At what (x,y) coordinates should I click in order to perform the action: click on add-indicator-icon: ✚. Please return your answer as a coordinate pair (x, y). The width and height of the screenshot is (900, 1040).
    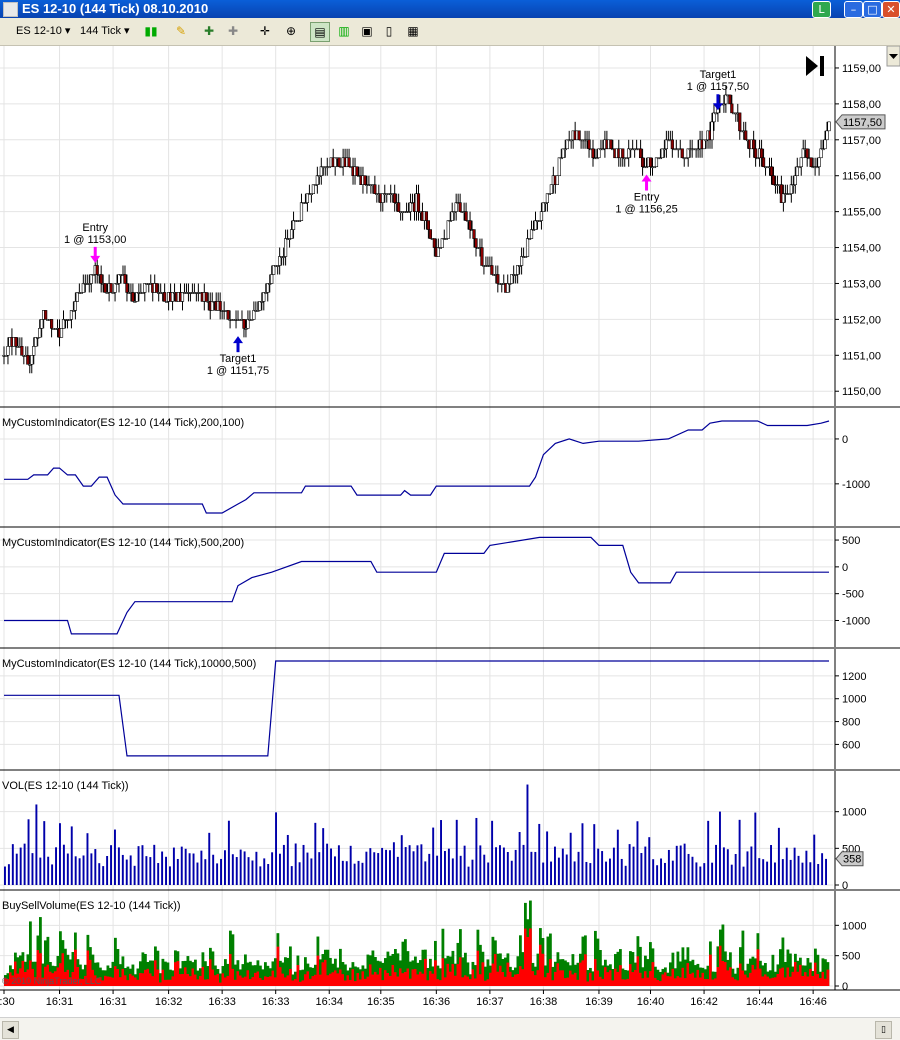
    Looking at the image, I should click on (209, 31).